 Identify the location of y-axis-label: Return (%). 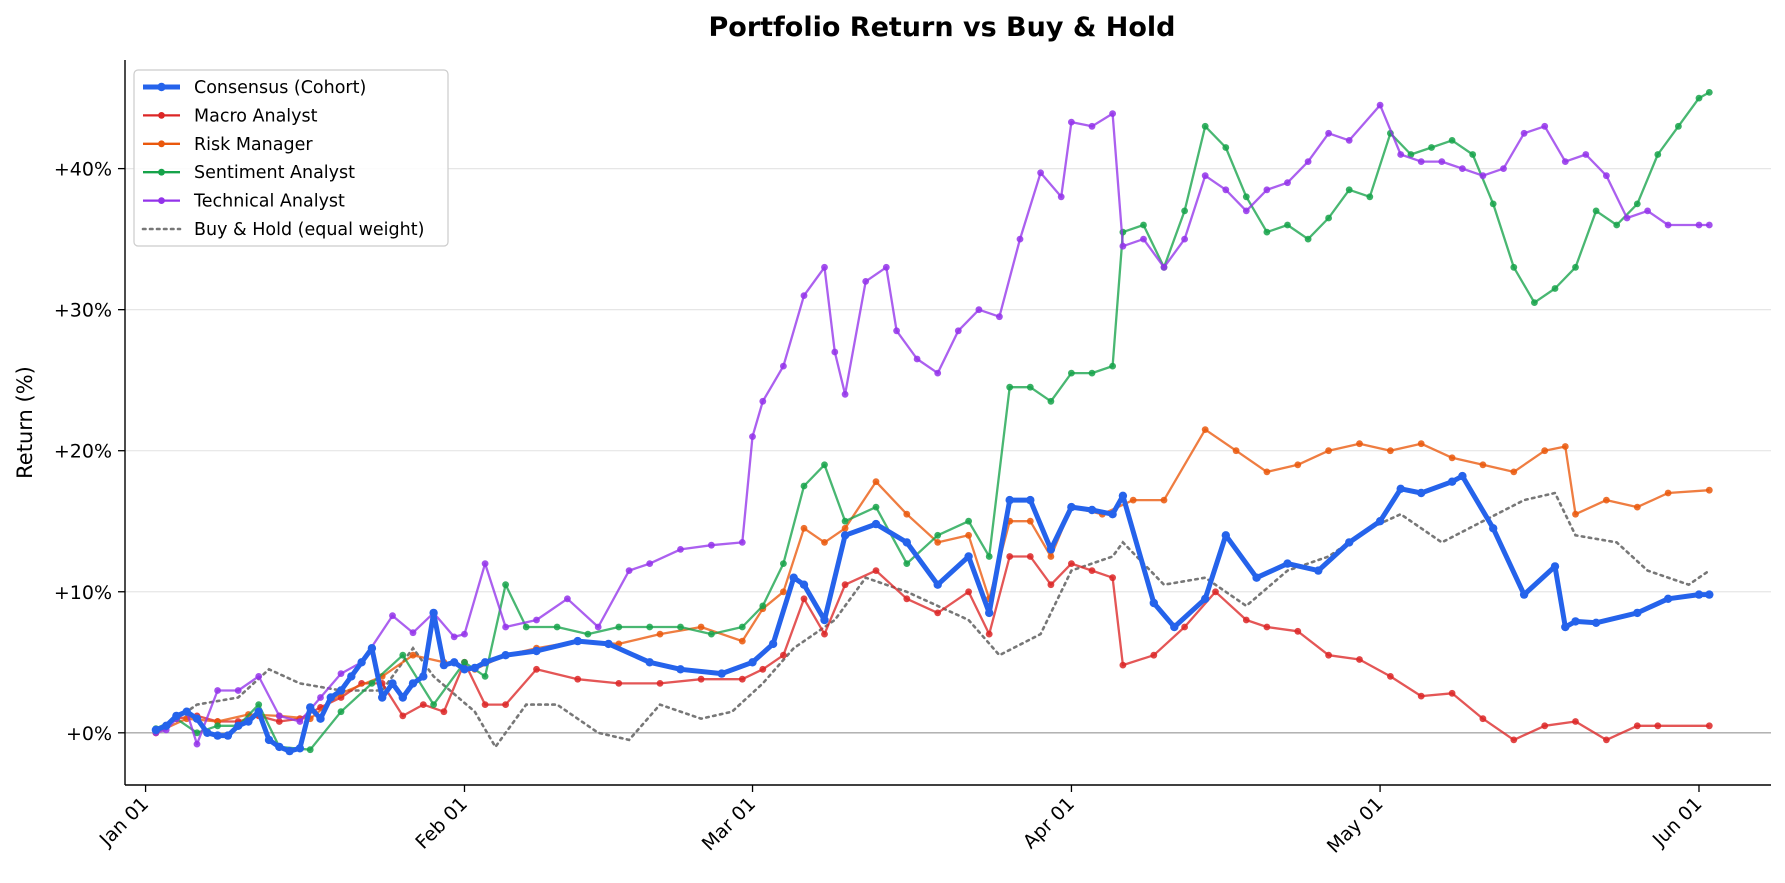
(25, 422).